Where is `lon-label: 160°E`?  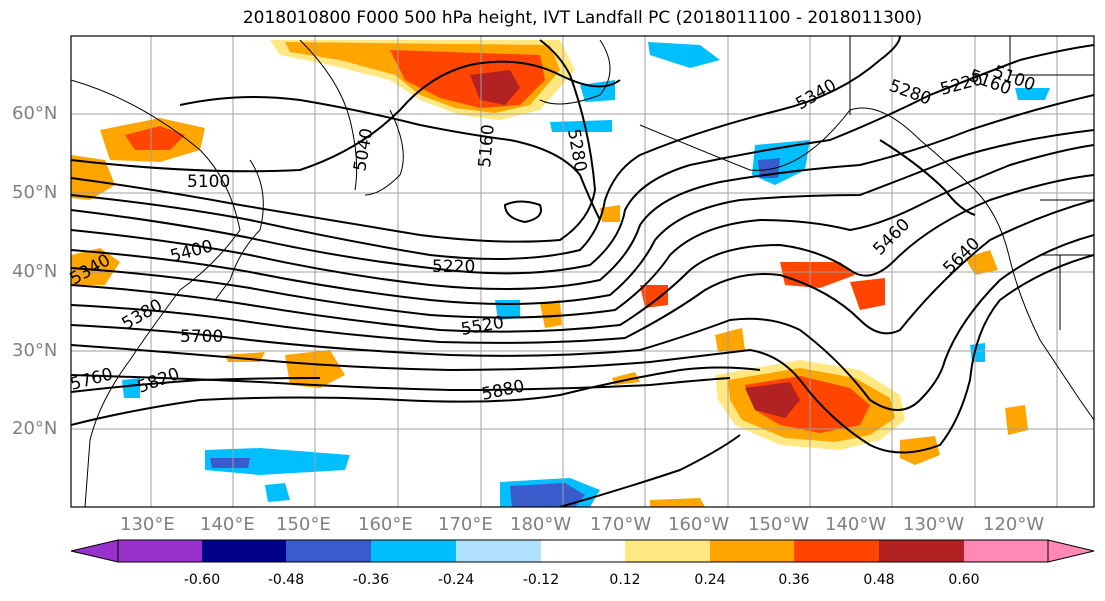 lon-label: 160°E is located at coordinates (385, 524).